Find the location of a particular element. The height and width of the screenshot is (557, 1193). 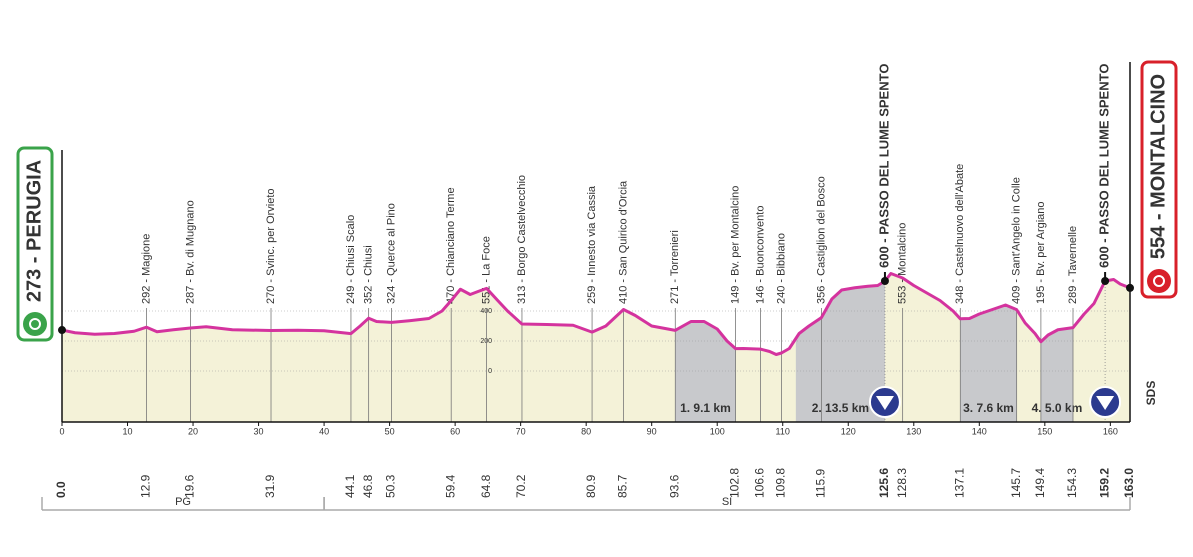

x-tick-label: 50 is located at coordinates (390, 431).